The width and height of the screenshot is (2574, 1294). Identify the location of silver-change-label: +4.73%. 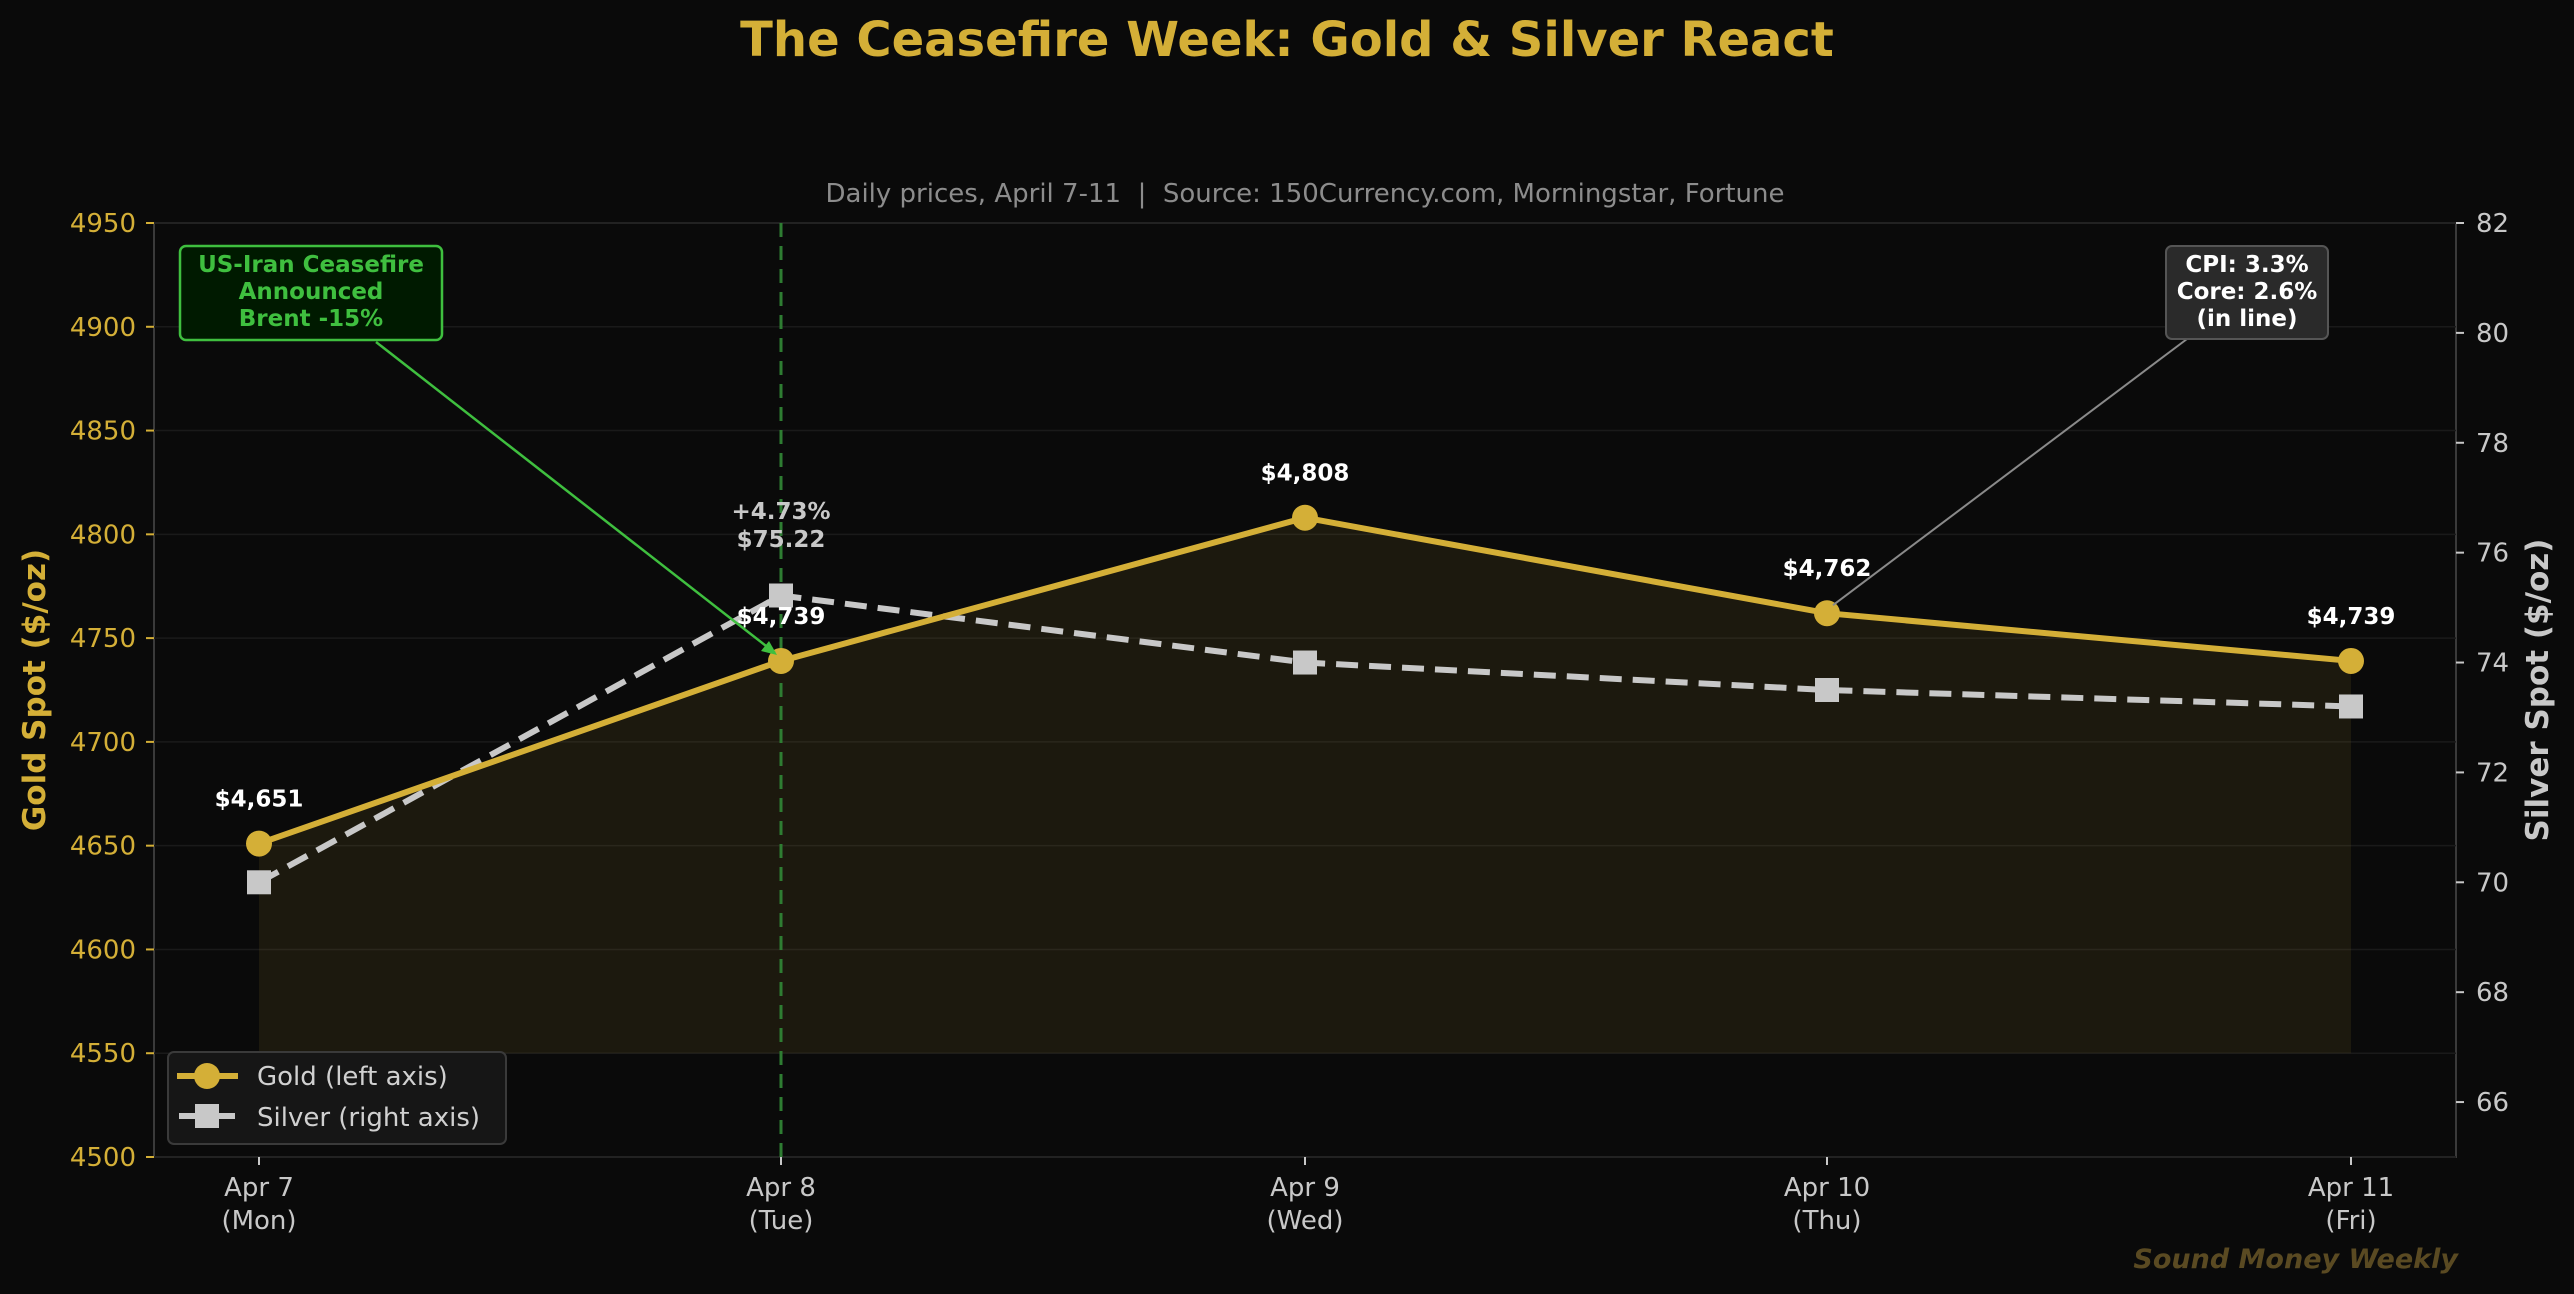
(780, 512).